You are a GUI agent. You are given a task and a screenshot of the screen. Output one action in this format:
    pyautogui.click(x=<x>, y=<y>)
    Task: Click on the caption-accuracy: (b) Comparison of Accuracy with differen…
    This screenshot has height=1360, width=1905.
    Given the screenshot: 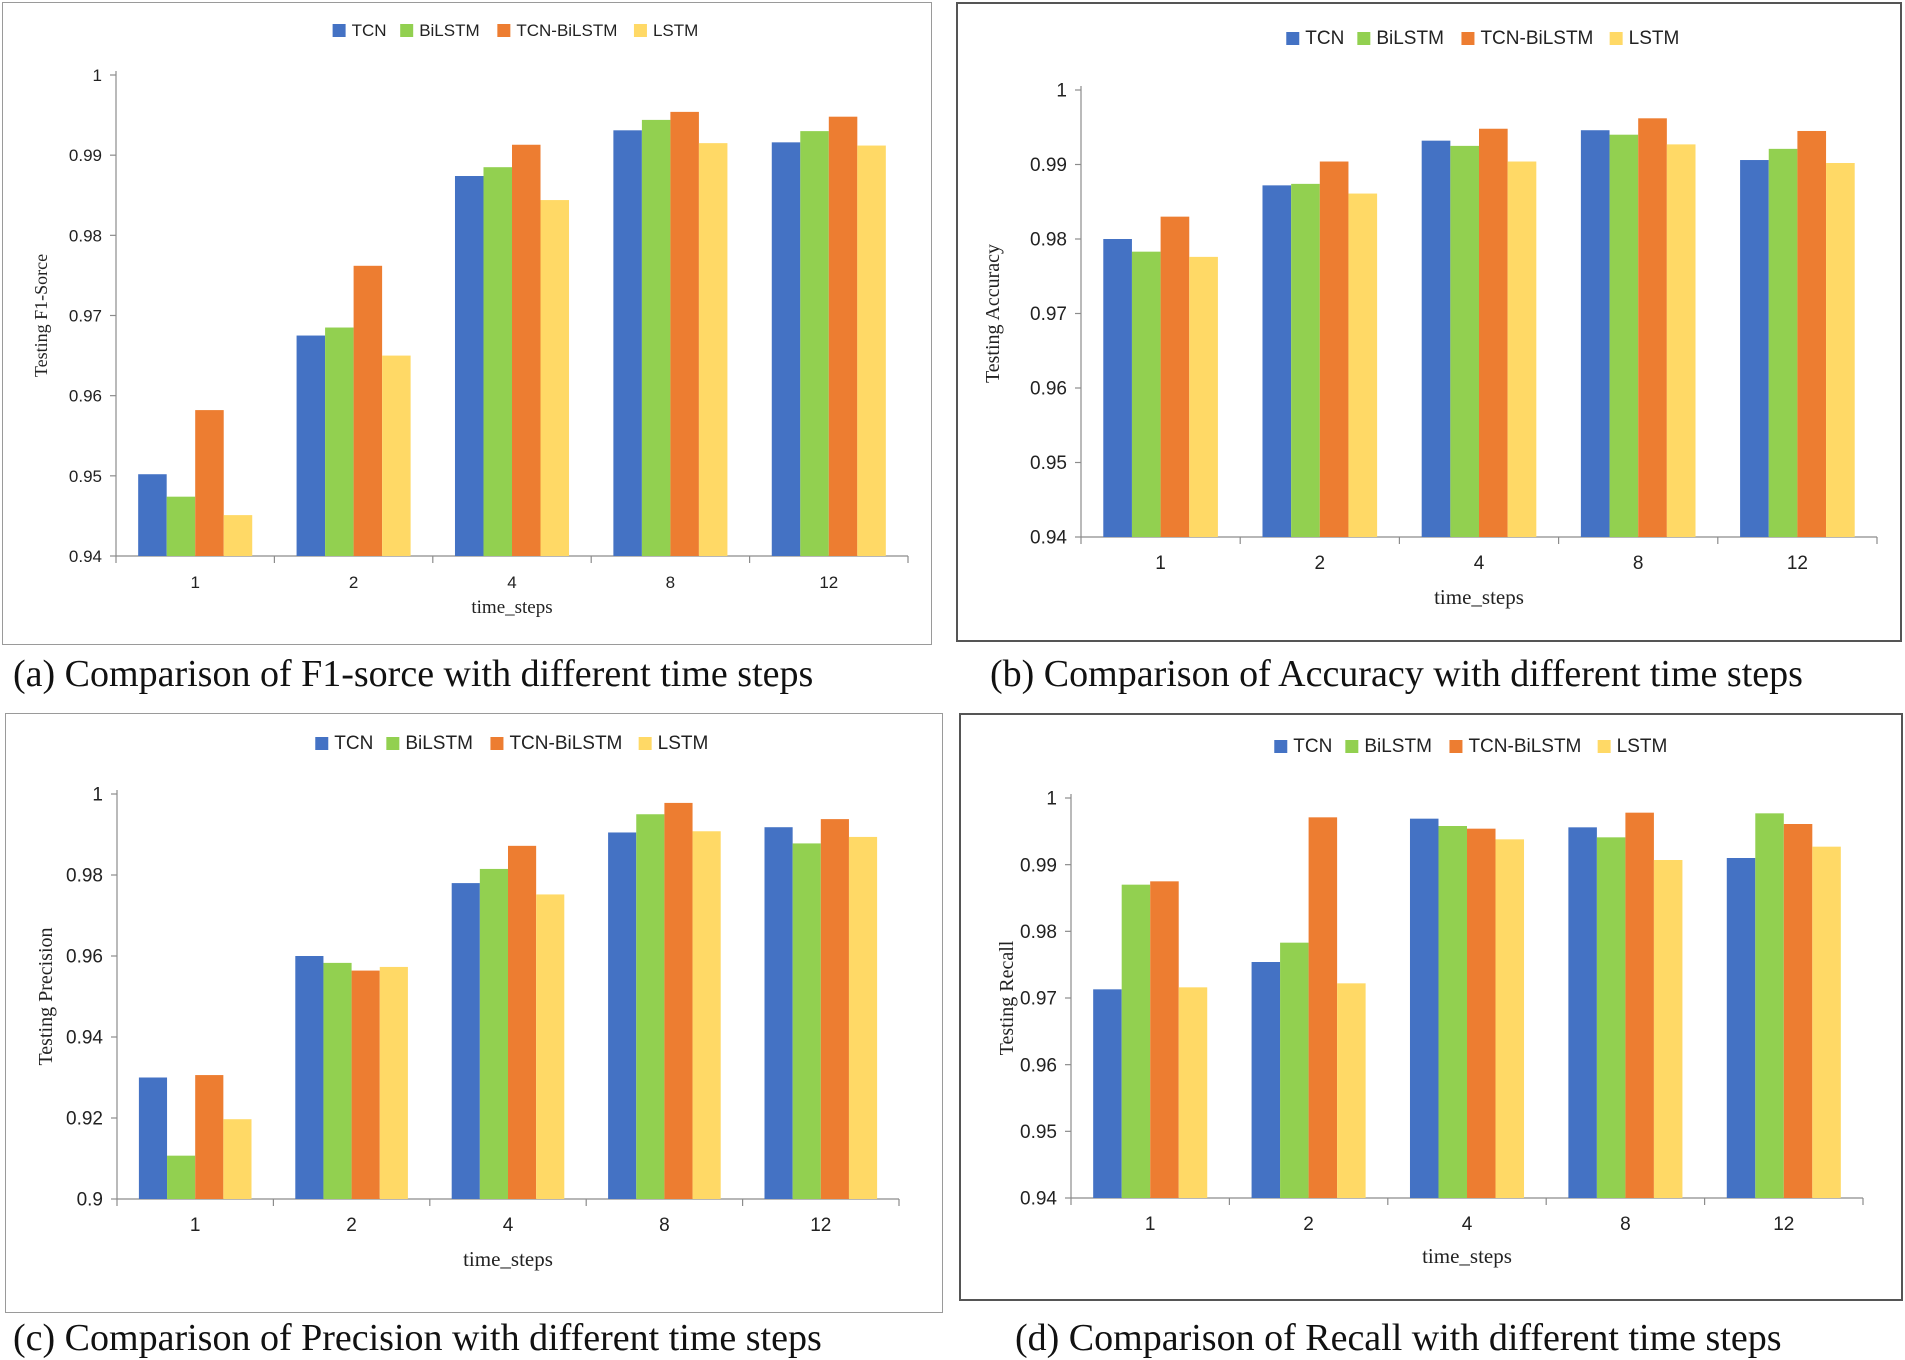 What is the action you would take?
    pyautogui.click(x=1396, y=674)
    